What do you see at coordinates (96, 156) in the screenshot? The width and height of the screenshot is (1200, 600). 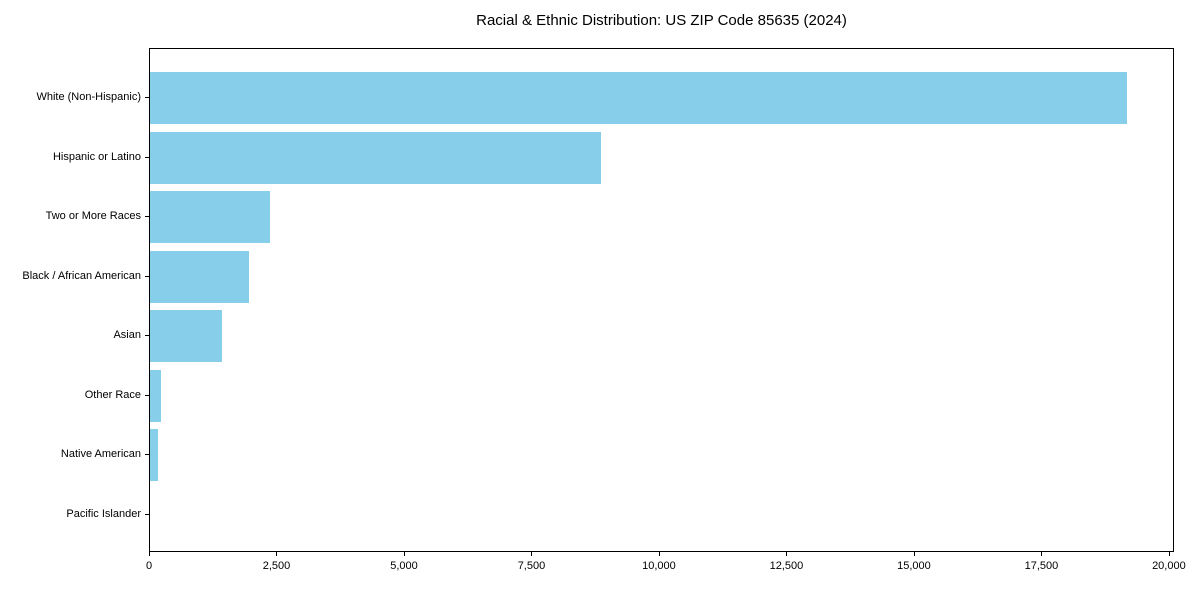 I see `y-tick-label: Hispanic or Latino` at bounding box center [96, 156].